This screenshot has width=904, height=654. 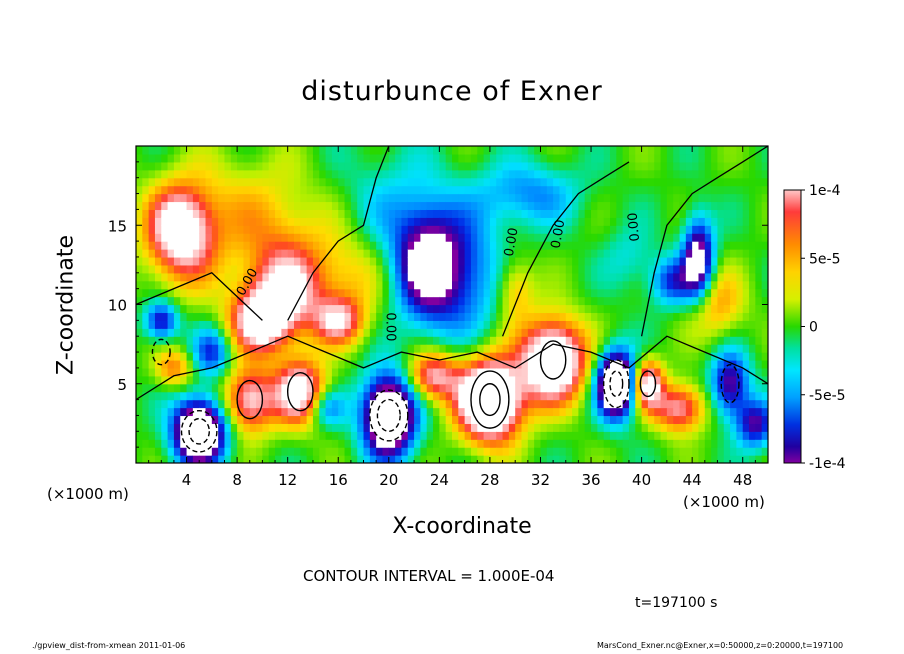 What do you see at coordinates (730, 384) in the screenshot?
I see `contour-negative` at bounding box center [730, 384].